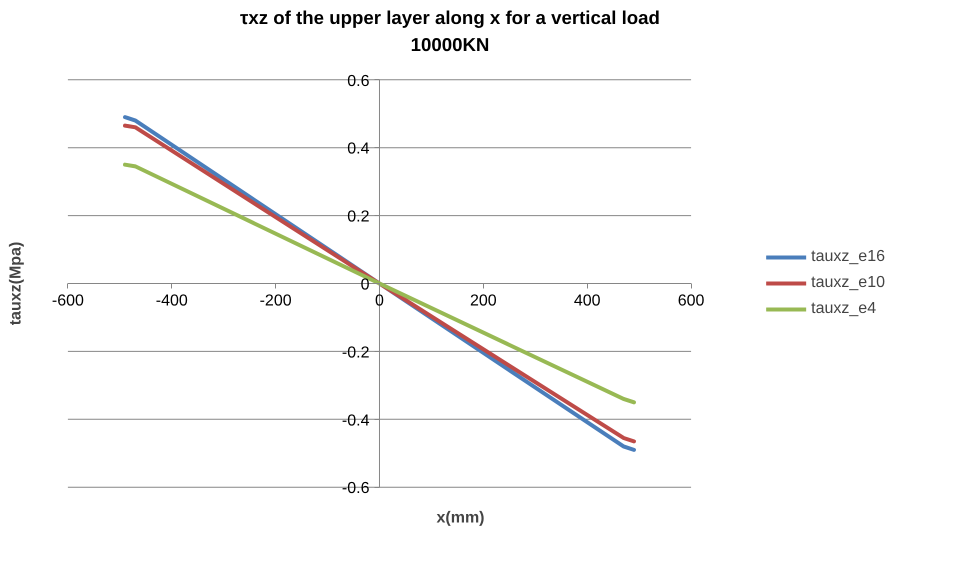 This screenshot has height=578, width=955. What do you see at coordinates (848, 257) in the screenshot?
I see `legend-label: tauxz_e16` at bounding box center [848, 257].